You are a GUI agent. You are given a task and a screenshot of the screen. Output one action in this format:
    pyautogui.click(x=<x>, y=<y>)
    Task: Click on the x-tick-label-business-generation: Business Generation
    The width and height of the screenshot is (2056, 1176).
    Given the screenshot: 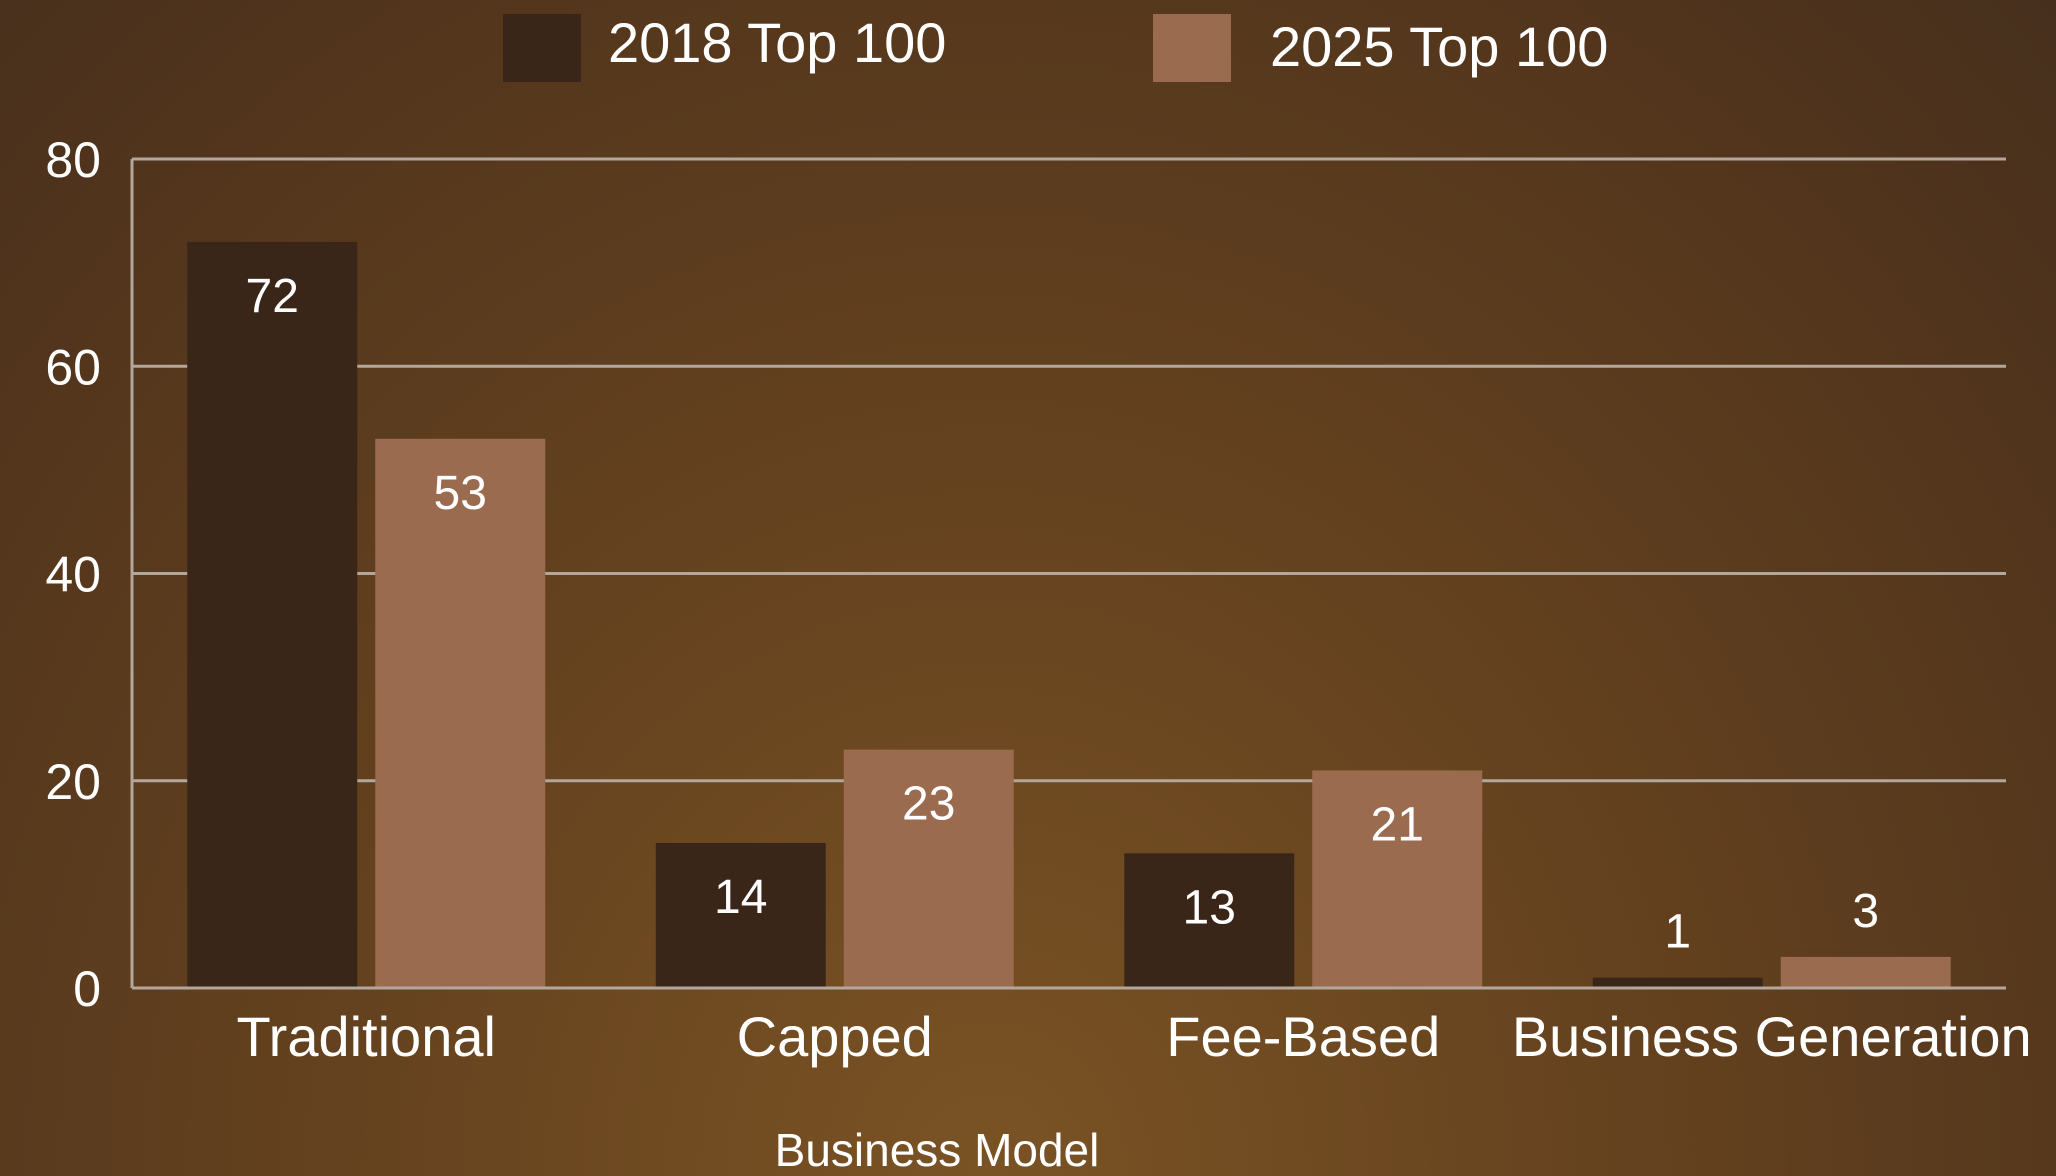 What is the action you would take?
    pyautogui.click(x=1772, y=1036)
    